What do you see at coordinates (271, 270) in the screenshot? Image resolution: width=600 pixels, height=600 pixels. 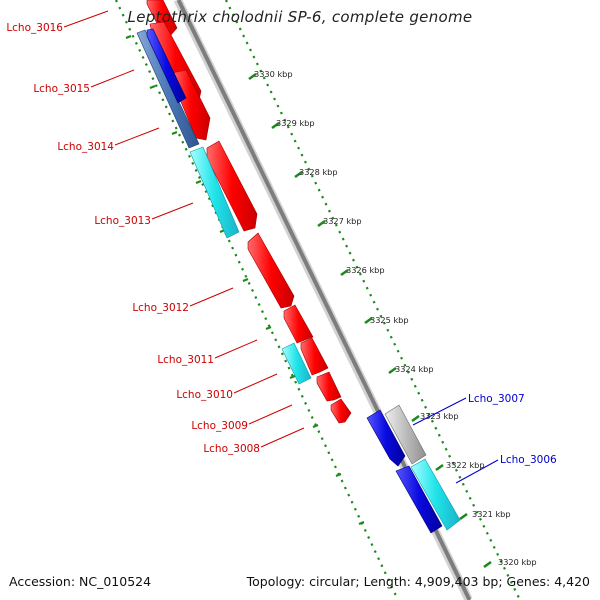 I see `gene-lcho-3012-arrow` at bounding box center [271, 270].